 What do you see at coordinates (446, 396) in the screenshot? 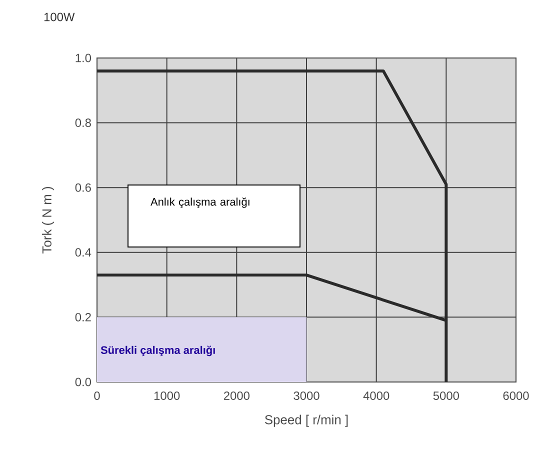
I see `x-tick-label: 5000` at bounding box center [446, 396].